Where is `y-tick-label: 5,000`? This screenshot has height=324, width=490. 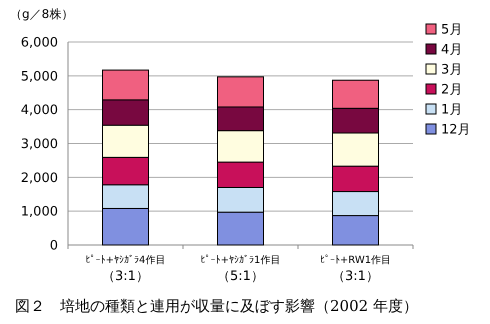 y-tick-label: 5,000 is located at coordinates (39, 76).